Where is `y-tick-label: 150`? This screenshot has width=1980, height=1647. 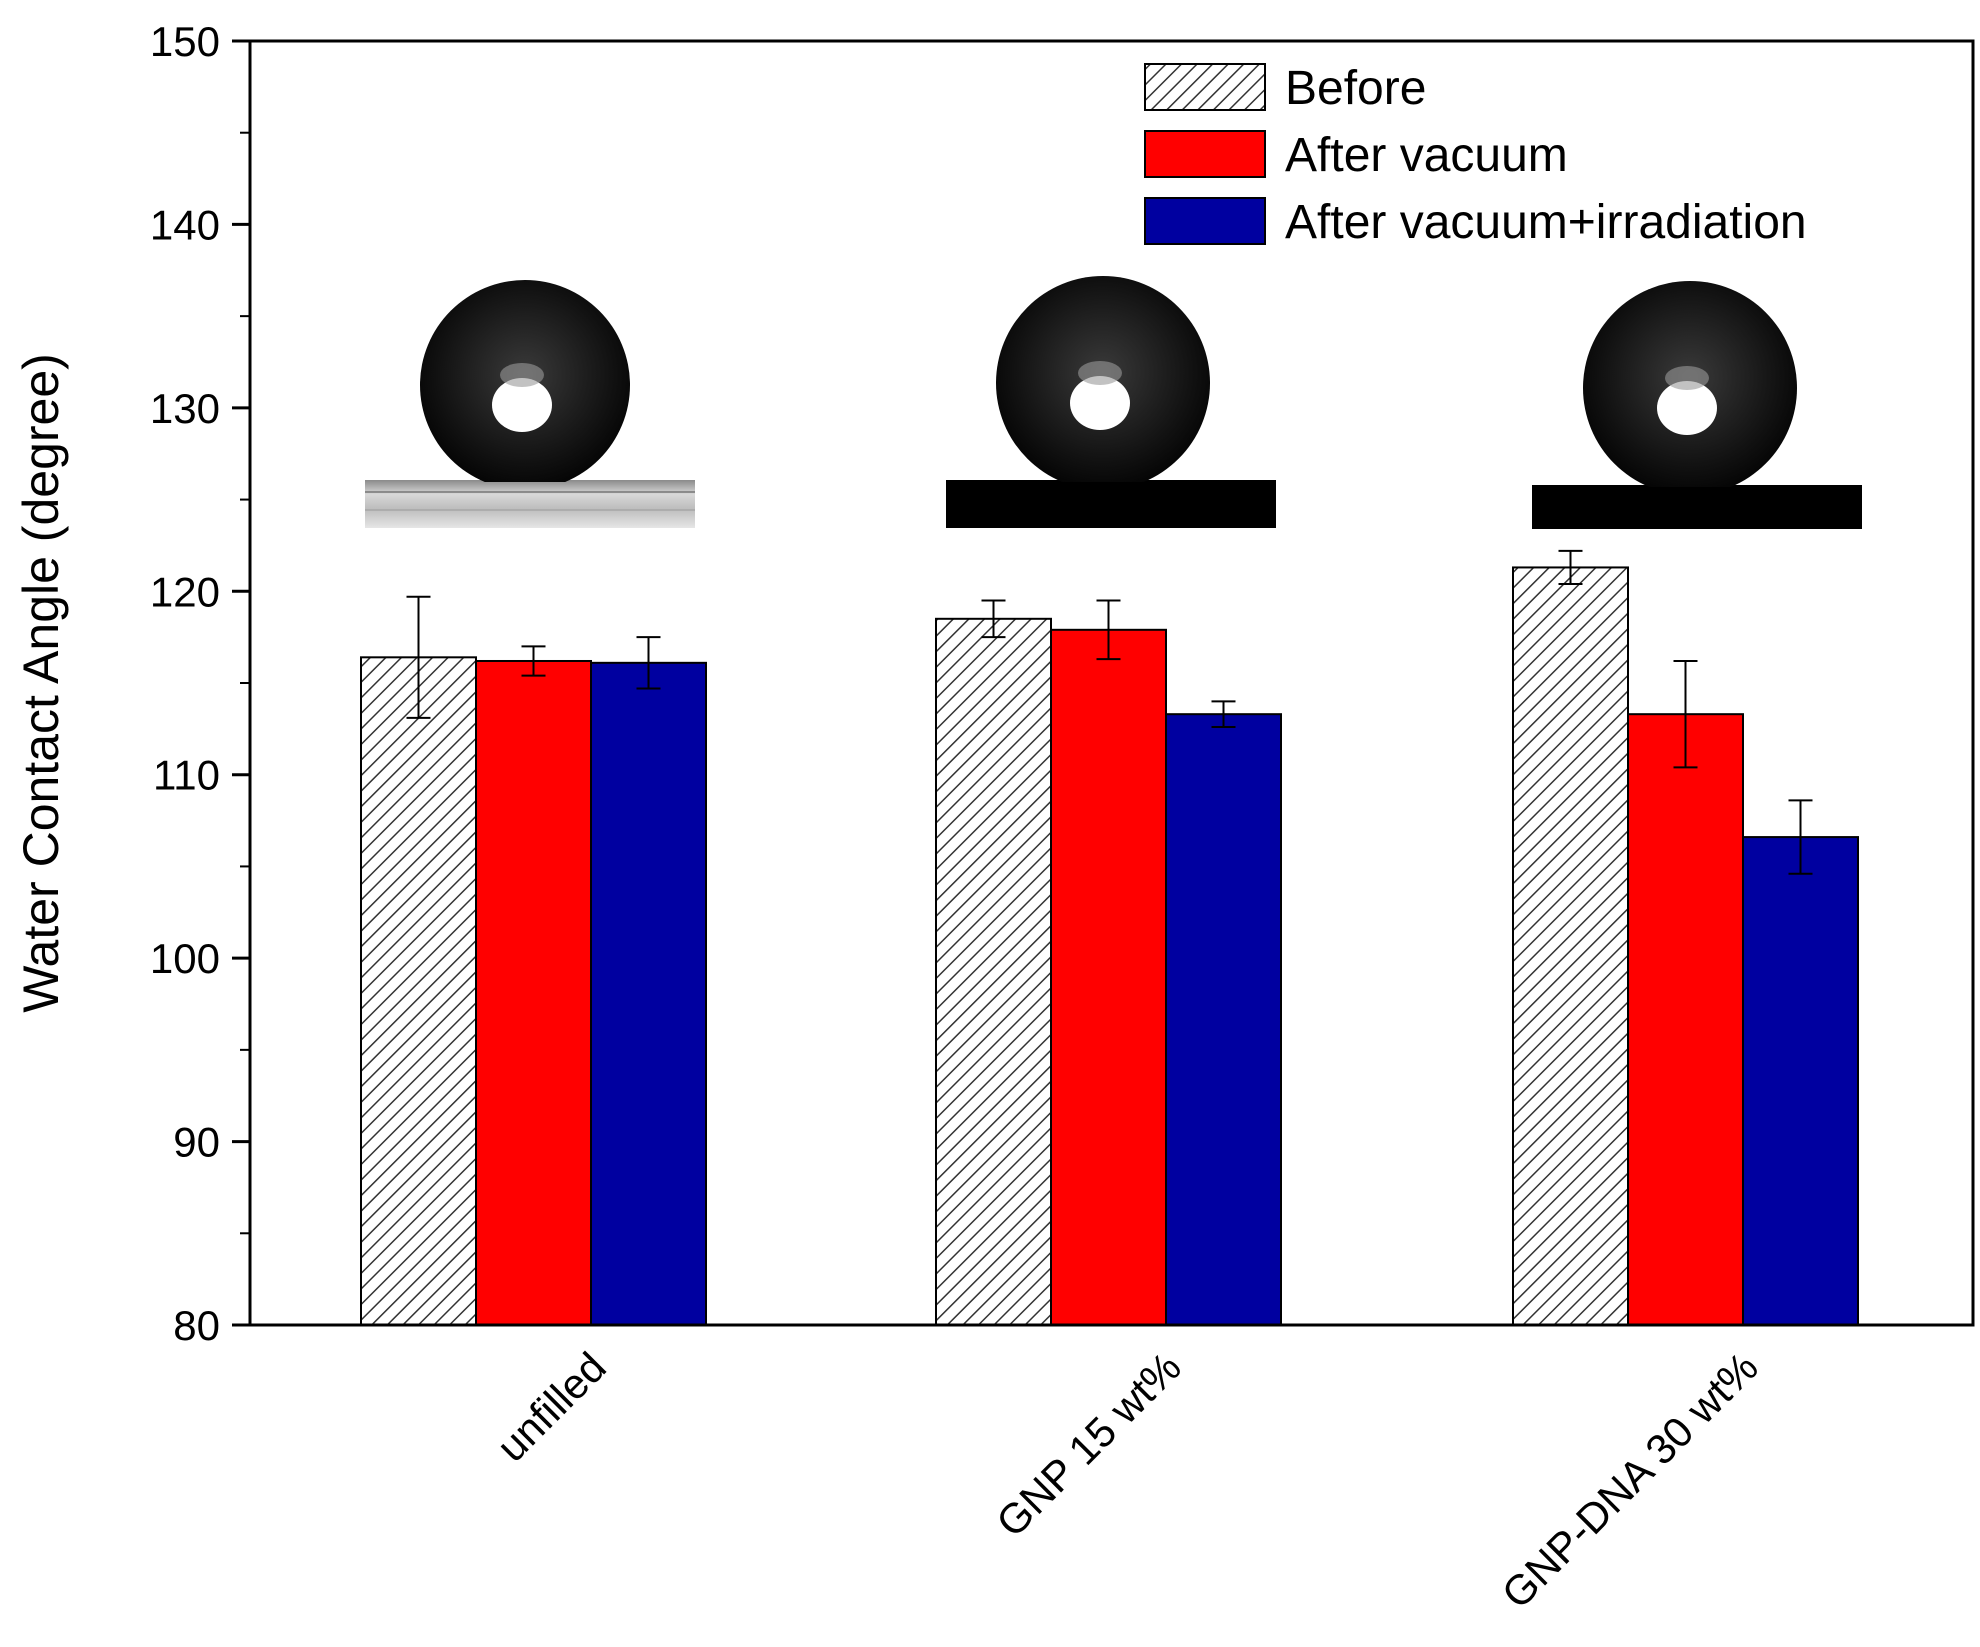
y-tick-label: 150 is located at coordinates (185, 41).